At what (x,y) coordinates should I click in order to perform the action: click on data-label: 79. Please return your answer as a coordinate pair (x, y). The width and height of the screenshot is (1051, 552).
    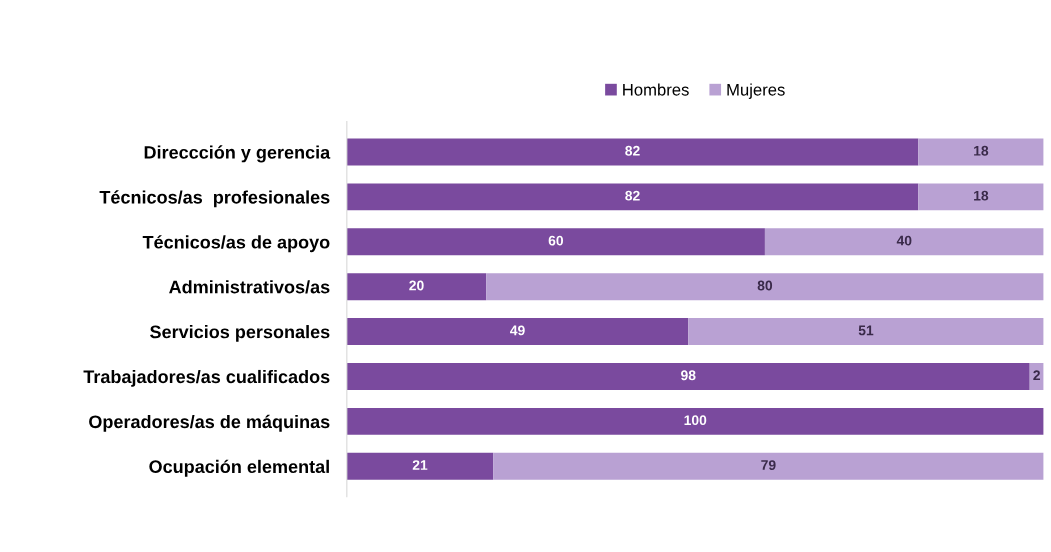
    Looking at the image, I should click on (768, 465).